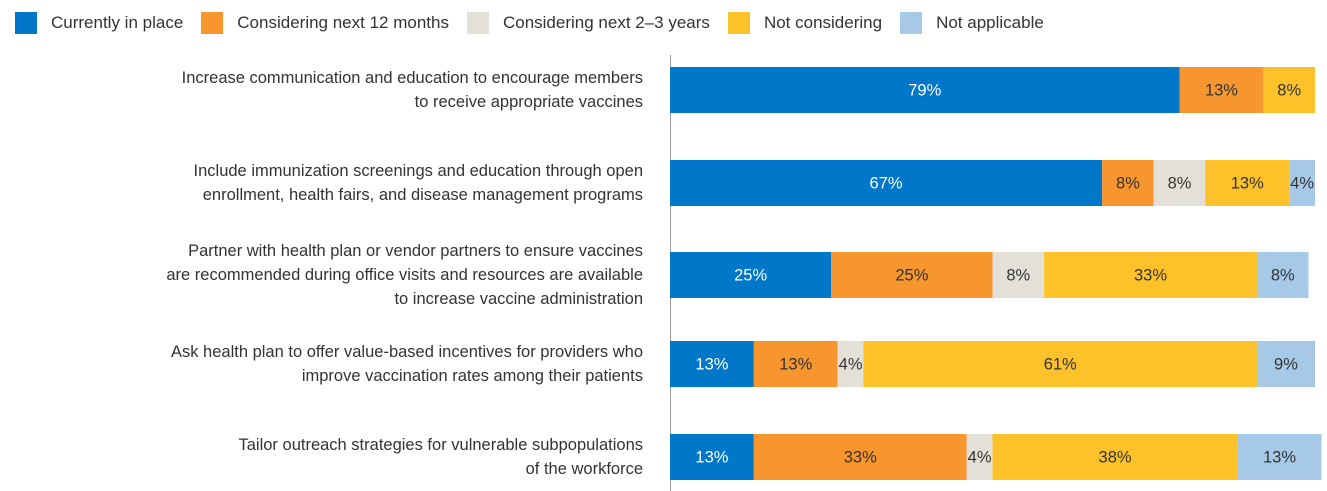  I want to click on legend-item: Considering next 2–3 years, so click(588, 23).